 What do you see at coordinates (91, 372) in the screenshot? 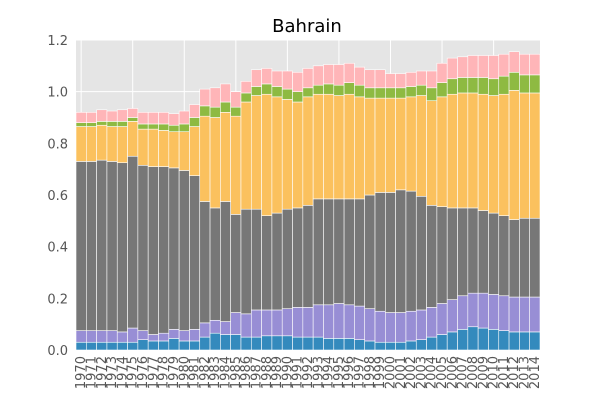
I see `x-tick-label: 1971` at bounding box center [91, 372].